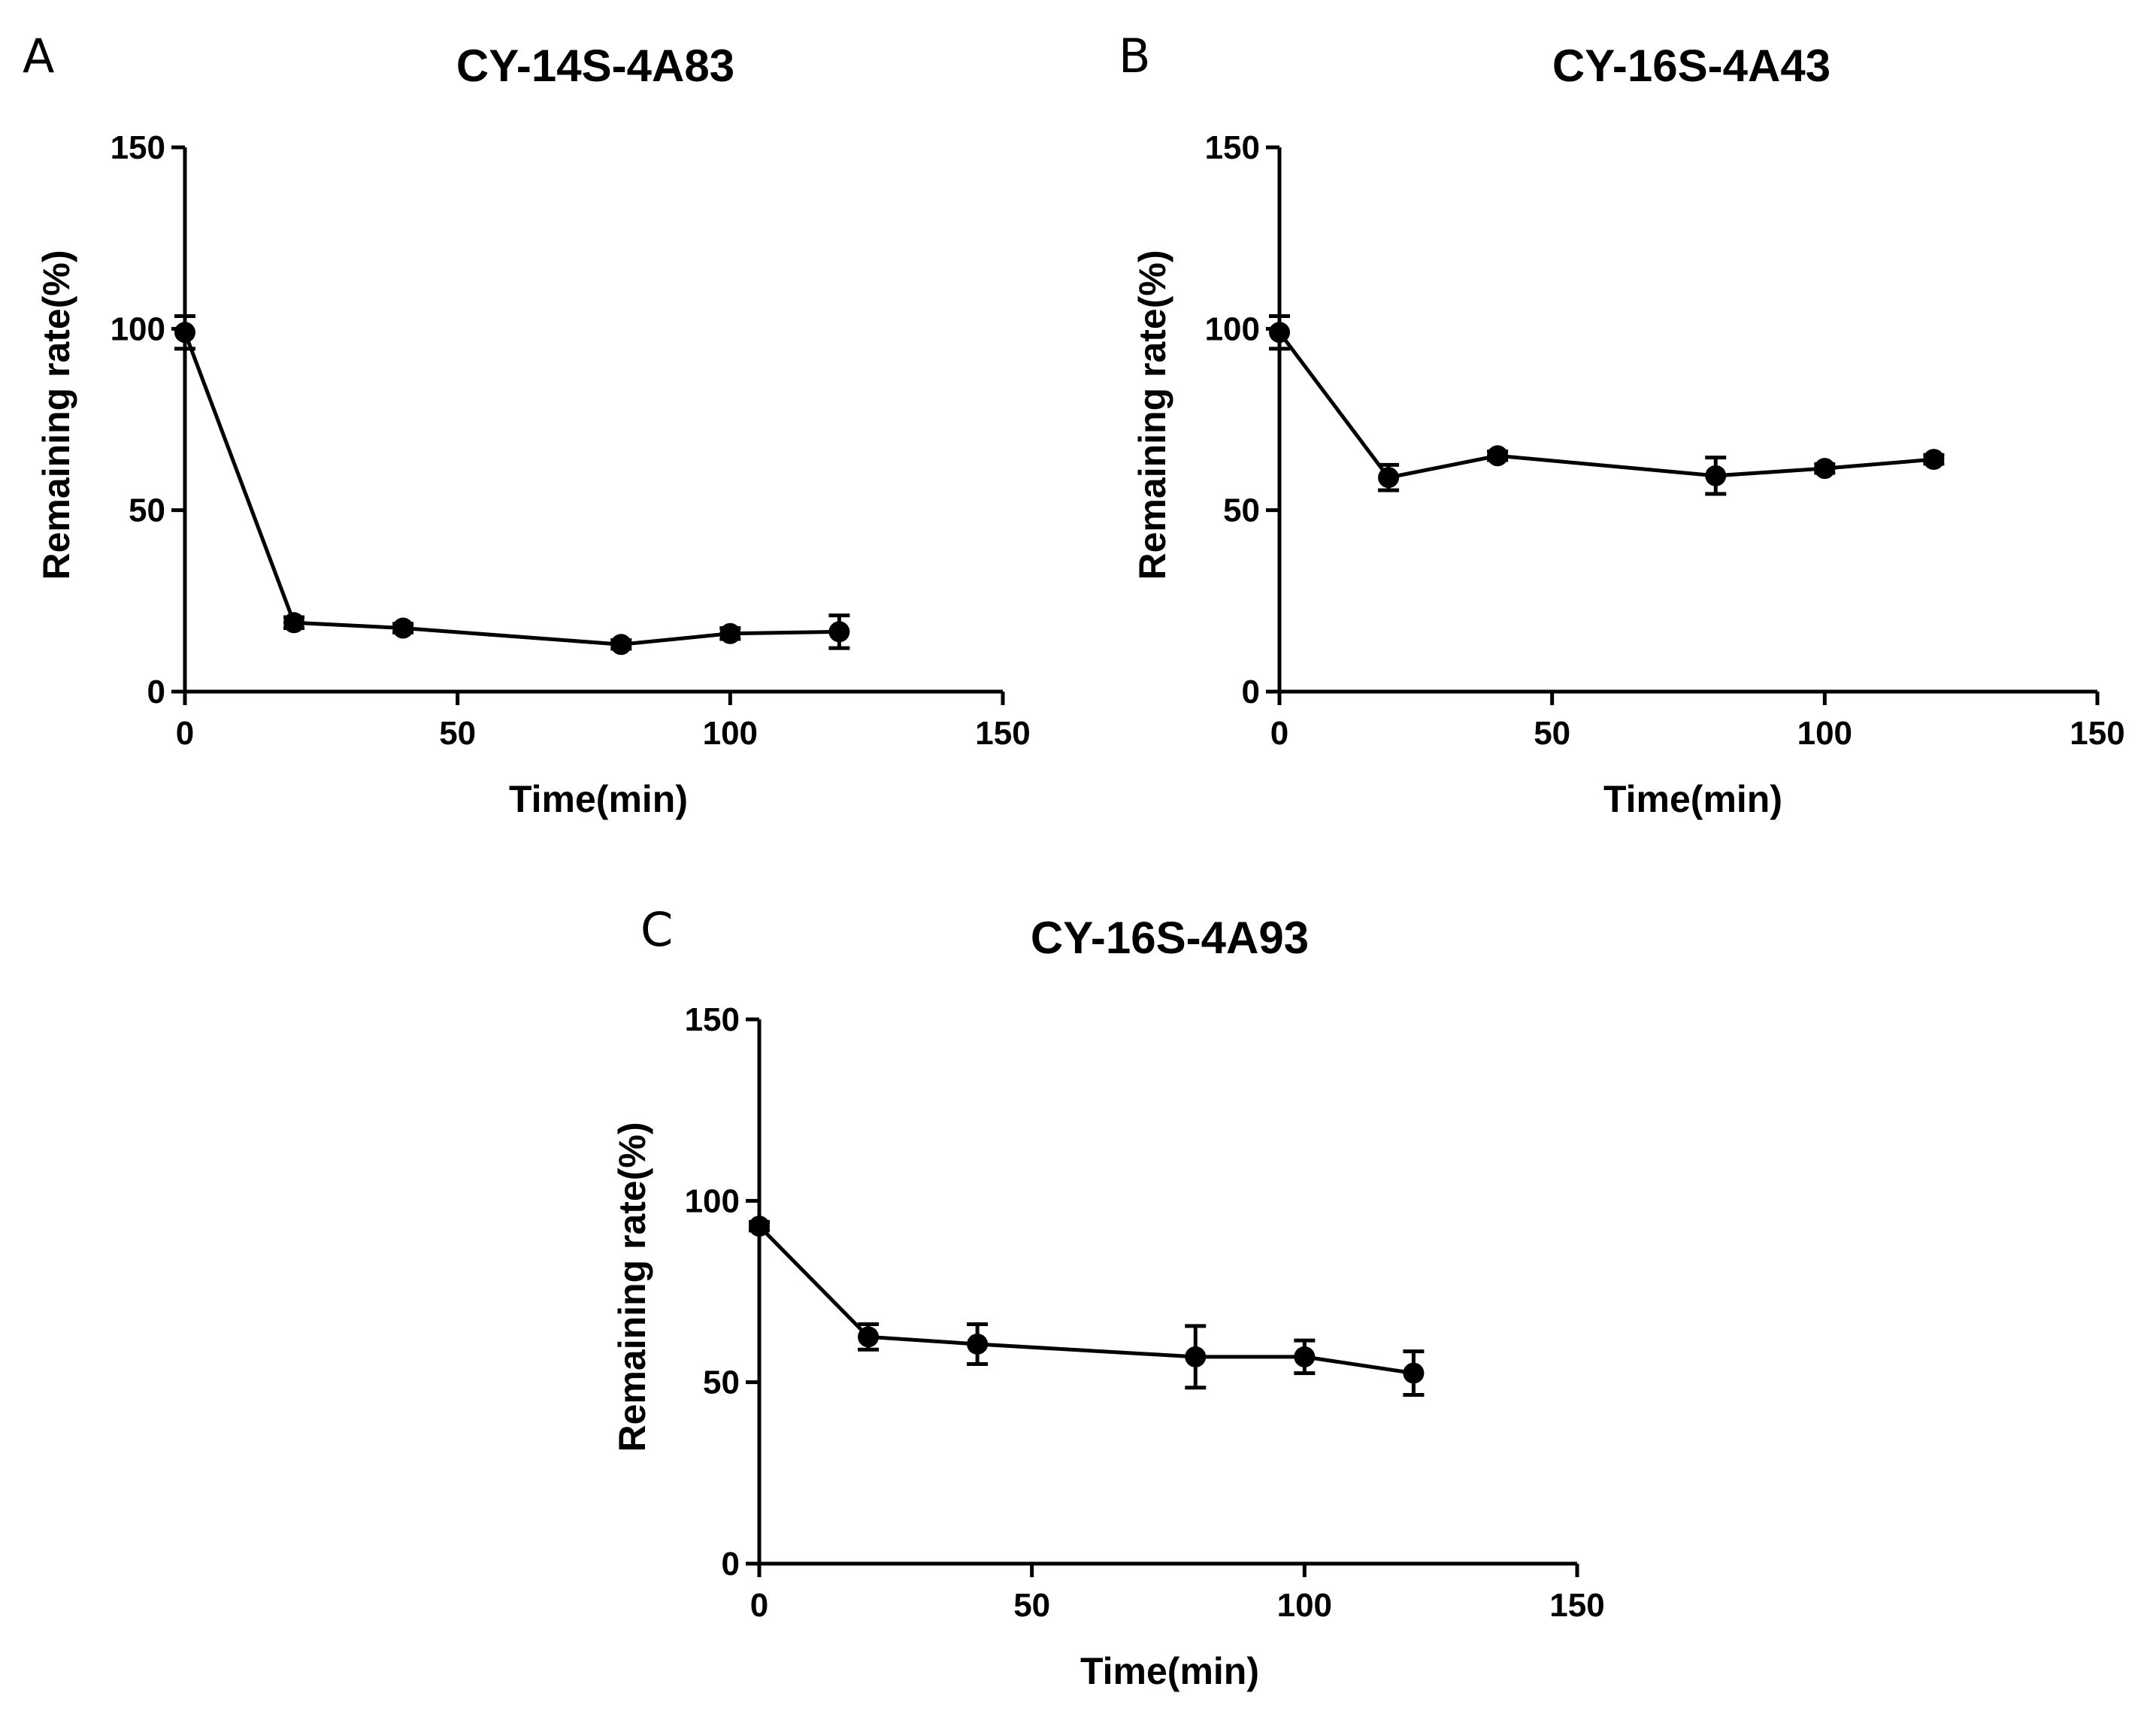  Describe the element at coordinates (1279, 733) in the screenshot. I see `x-tick-label-b: 0` at that location.